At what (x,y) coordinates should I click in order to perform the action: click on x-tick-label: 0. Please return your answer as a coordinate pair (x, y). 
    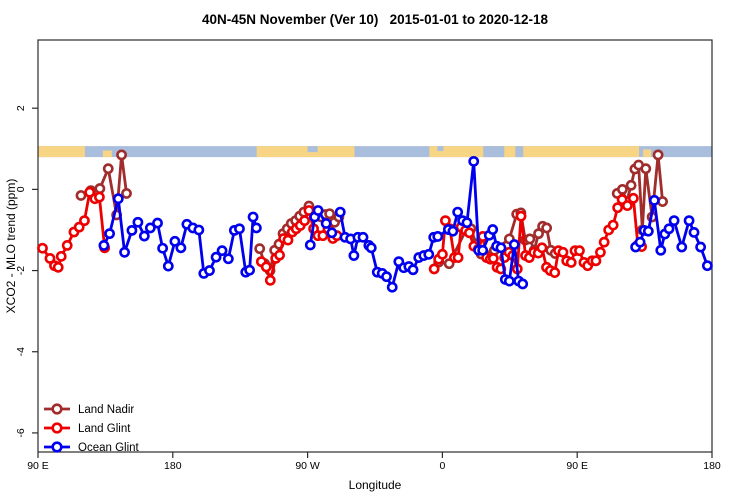
    Looking at the image, I should click on (442, 466).